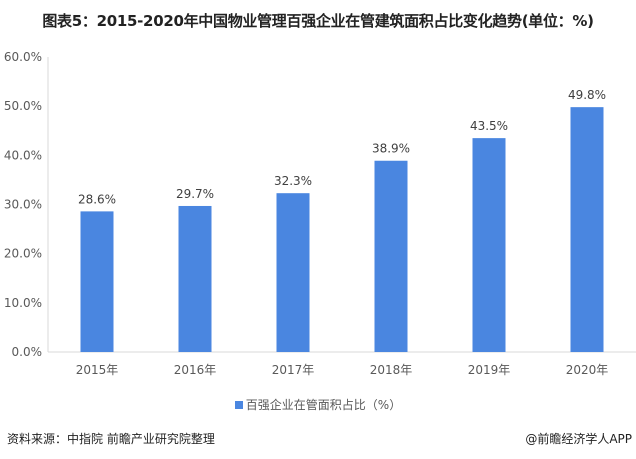 The width and height of the screenshot is (636, 459). I want to click on data-label: 38.9%, so click(391, 149).